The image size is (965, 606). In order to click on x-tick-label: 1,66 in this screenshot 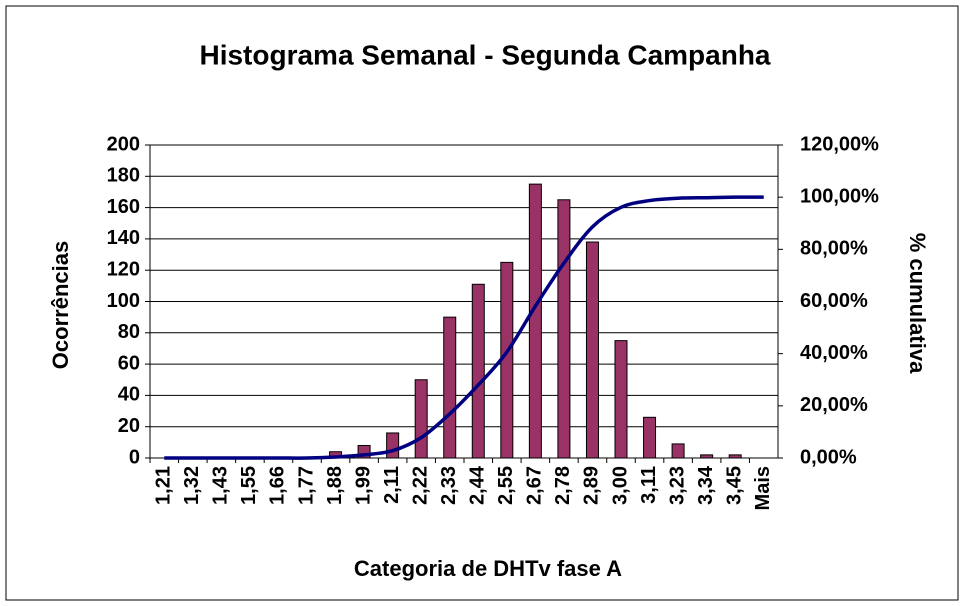, I will do `click(278, 485)`.